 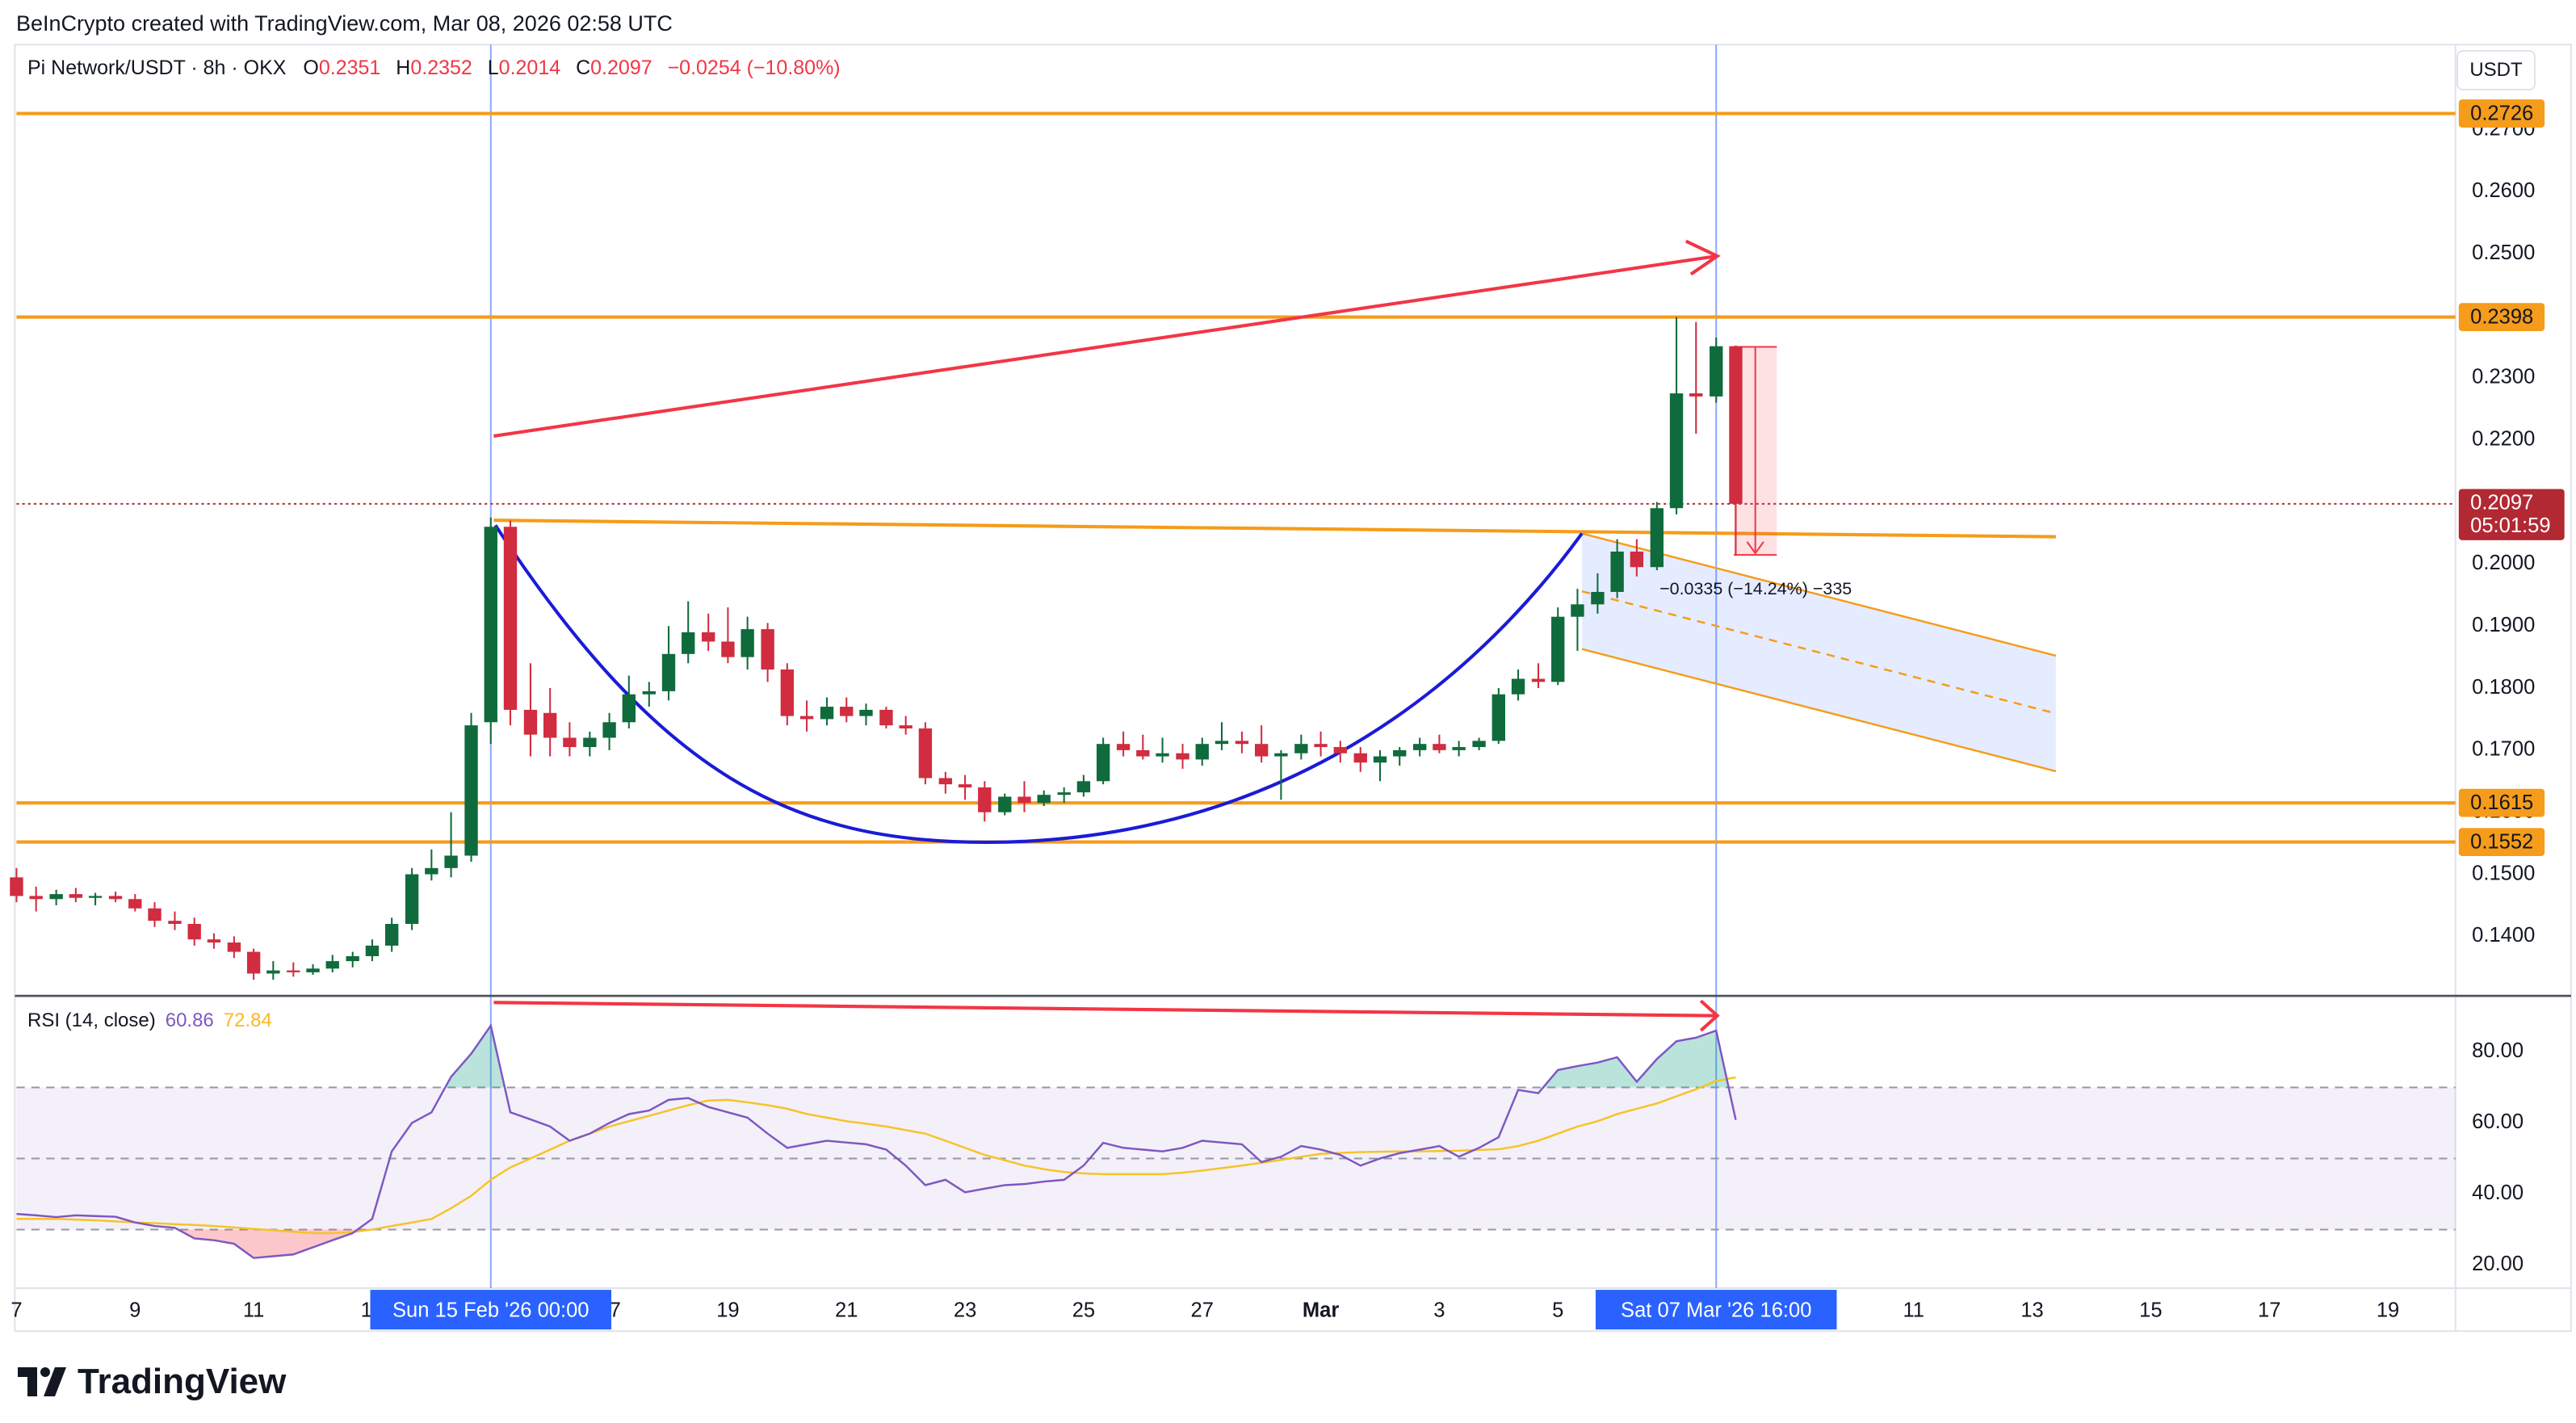 What do you see at coordinates (2501, 503) in the screenshot?
I see `last-price-label: 0.2097` at bounding box center [2501, 503].